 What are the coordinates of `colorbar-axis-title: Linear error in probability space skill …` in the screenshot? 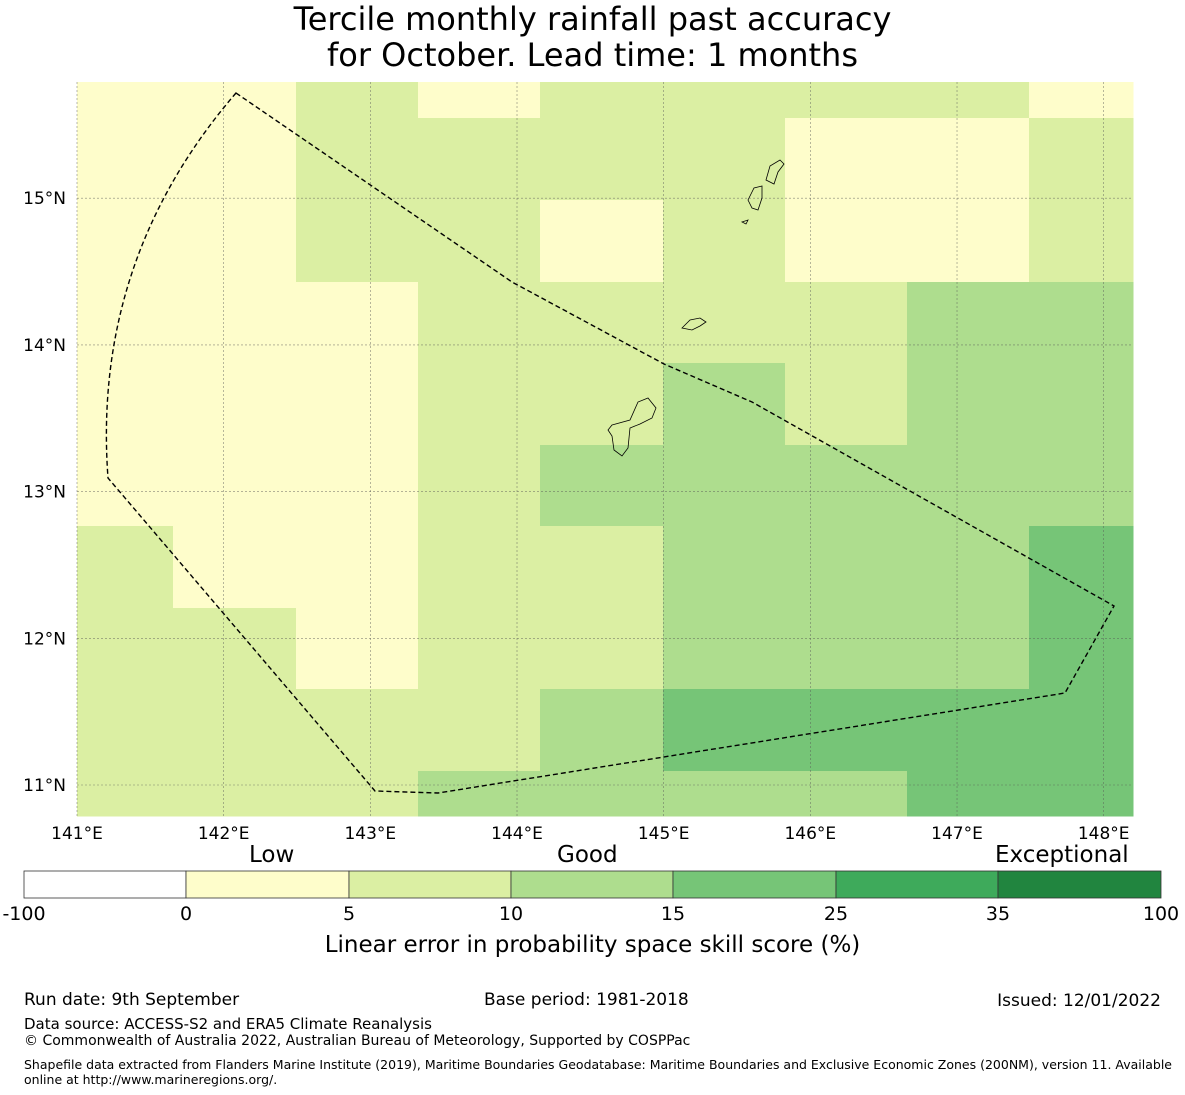 It's located at (592, 945).